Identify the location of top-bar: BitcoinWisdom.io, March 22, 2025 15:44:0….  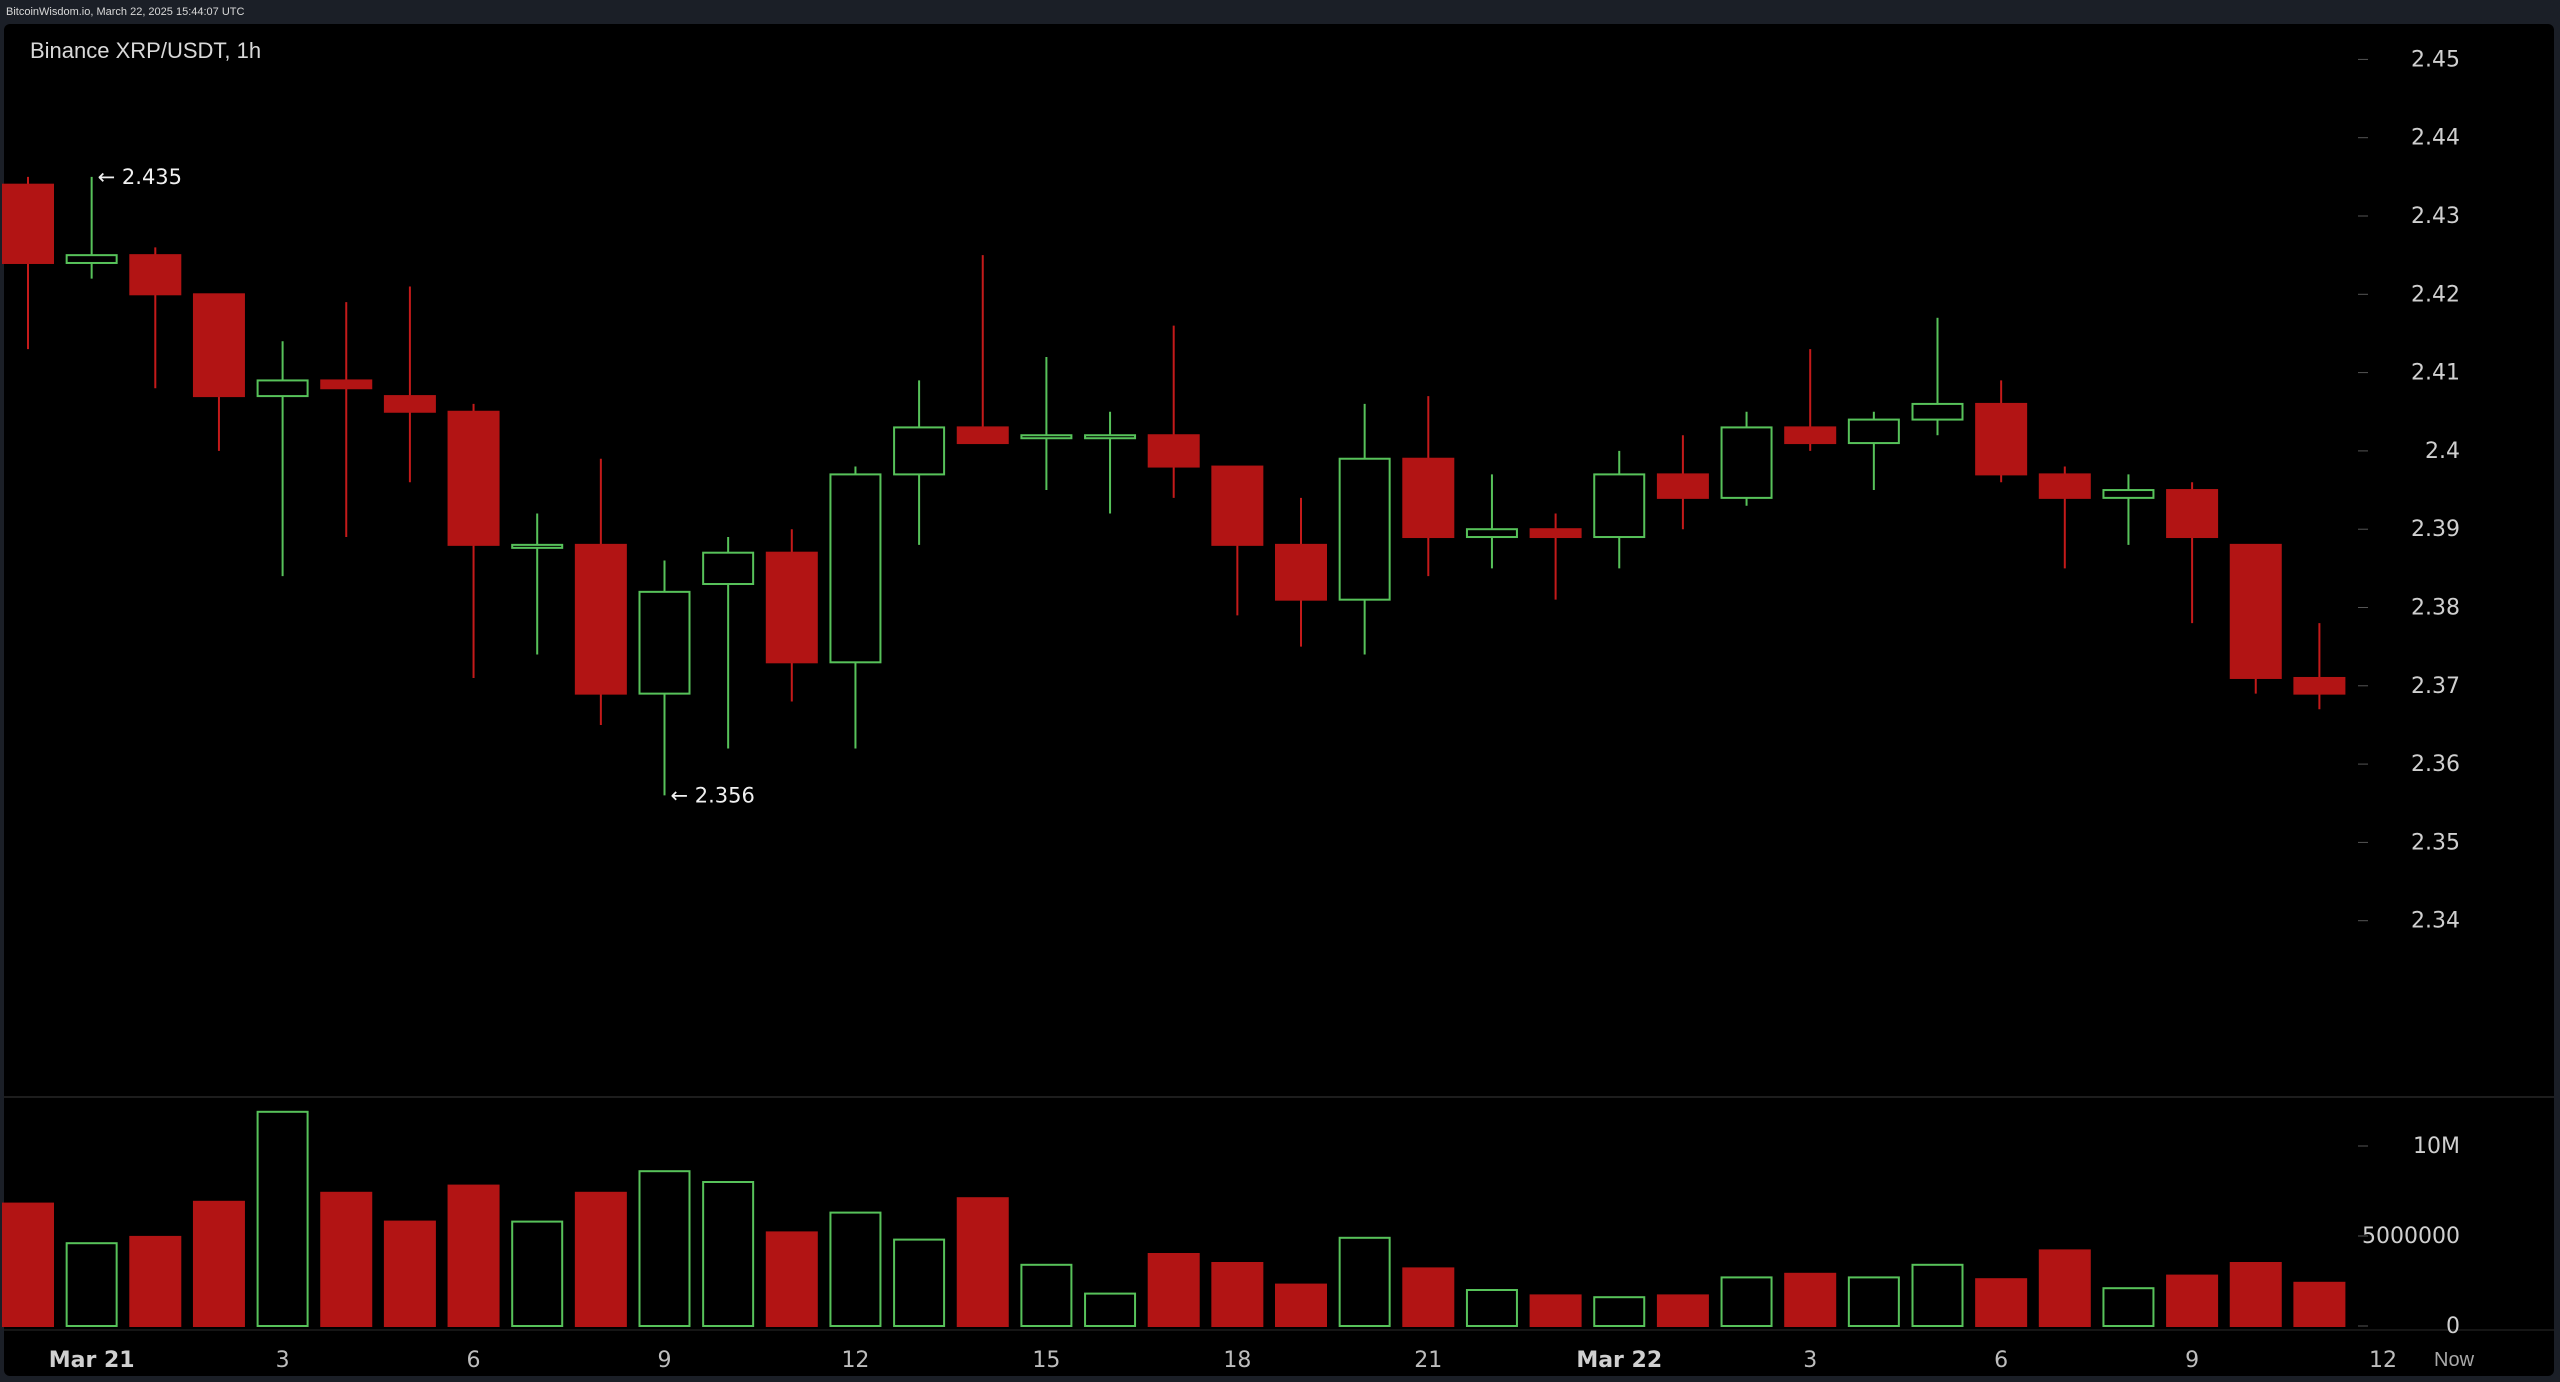
(1280, 12).